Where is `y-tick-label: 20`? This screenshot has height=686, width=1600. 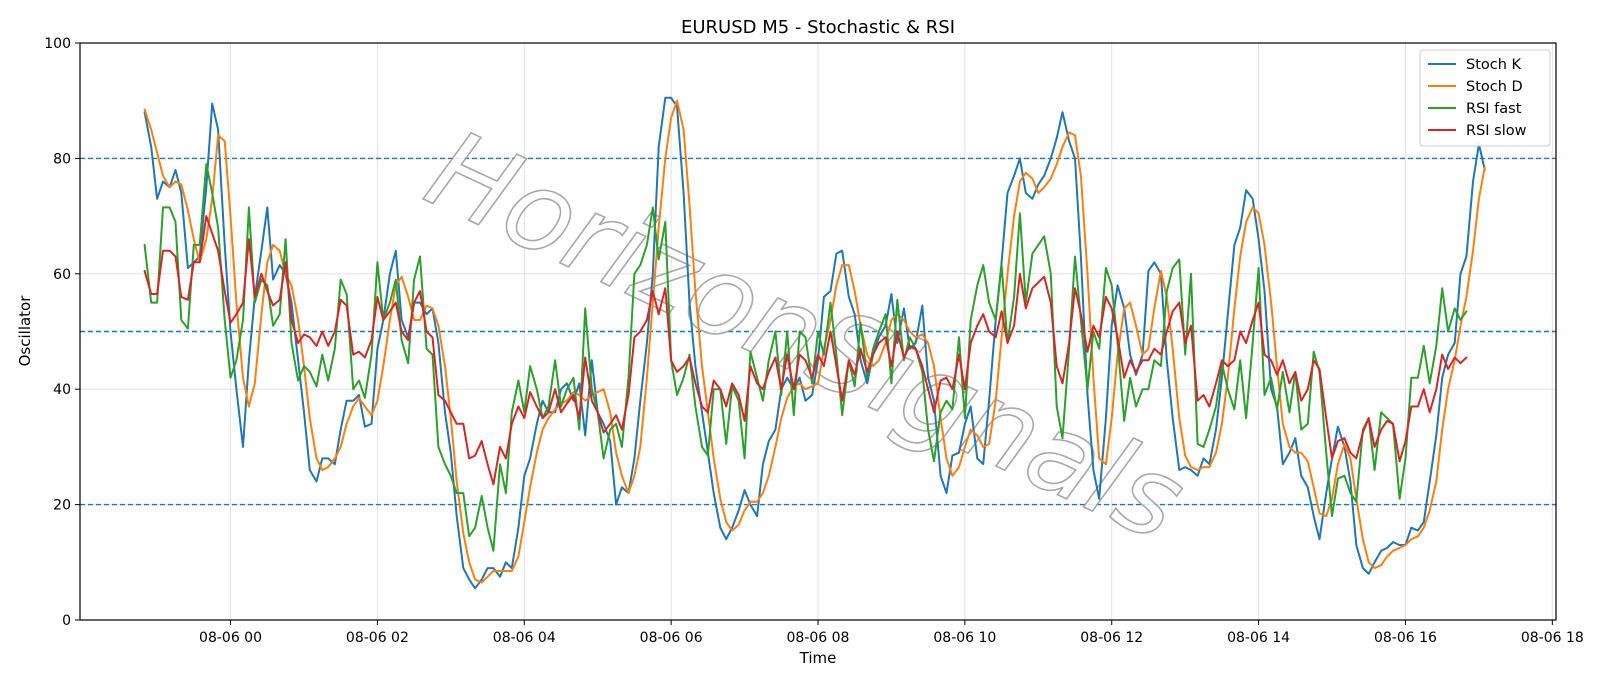 y-tick-label: 20 is located at coordinates (62, 506).